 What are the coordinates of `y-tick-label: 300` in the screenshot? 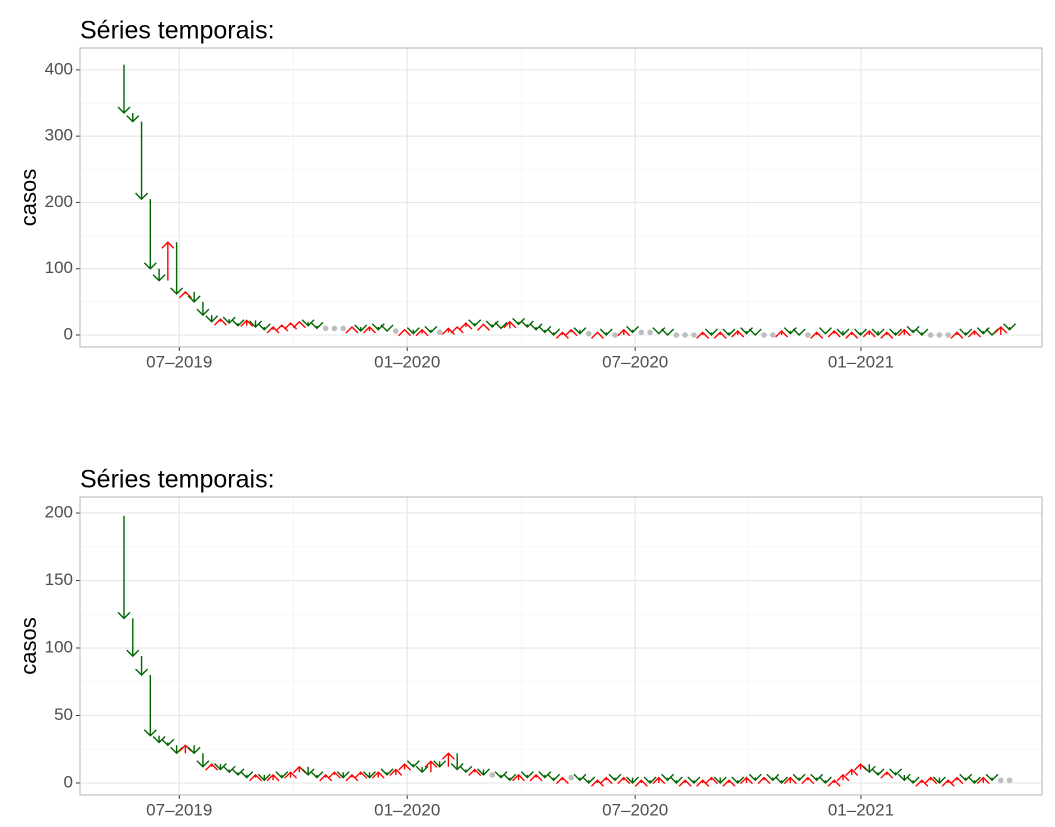 It's located at (59, 135).